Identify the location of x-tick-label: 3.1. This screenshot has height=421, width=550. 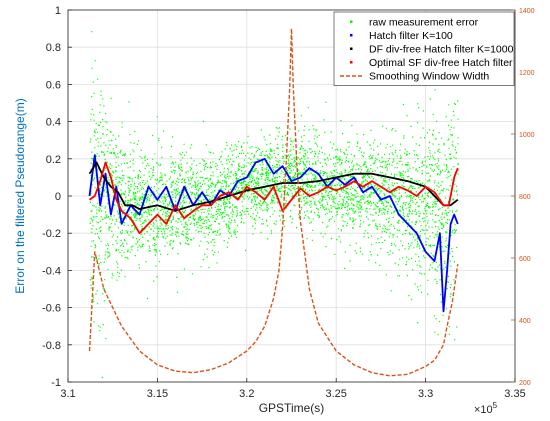
(67, 394).